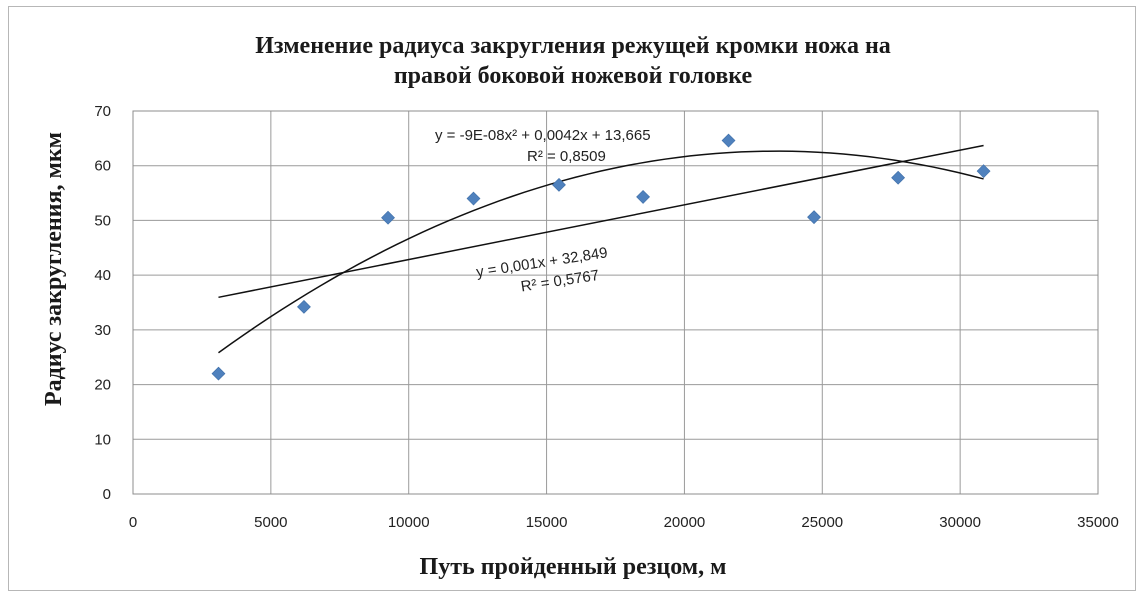 Image resolution: width=1144 pixels, height=597 pixels. Describe the element at coordinates (54, 269) in the screenshot. I see `y-axis-title: Радиус закругления, мкм` at that location.